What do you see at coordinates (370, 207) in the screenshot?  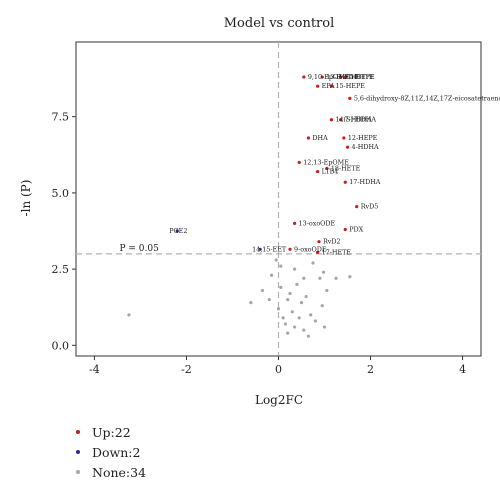 I see `point-label: RvD5` at bounding box center [370, 207].